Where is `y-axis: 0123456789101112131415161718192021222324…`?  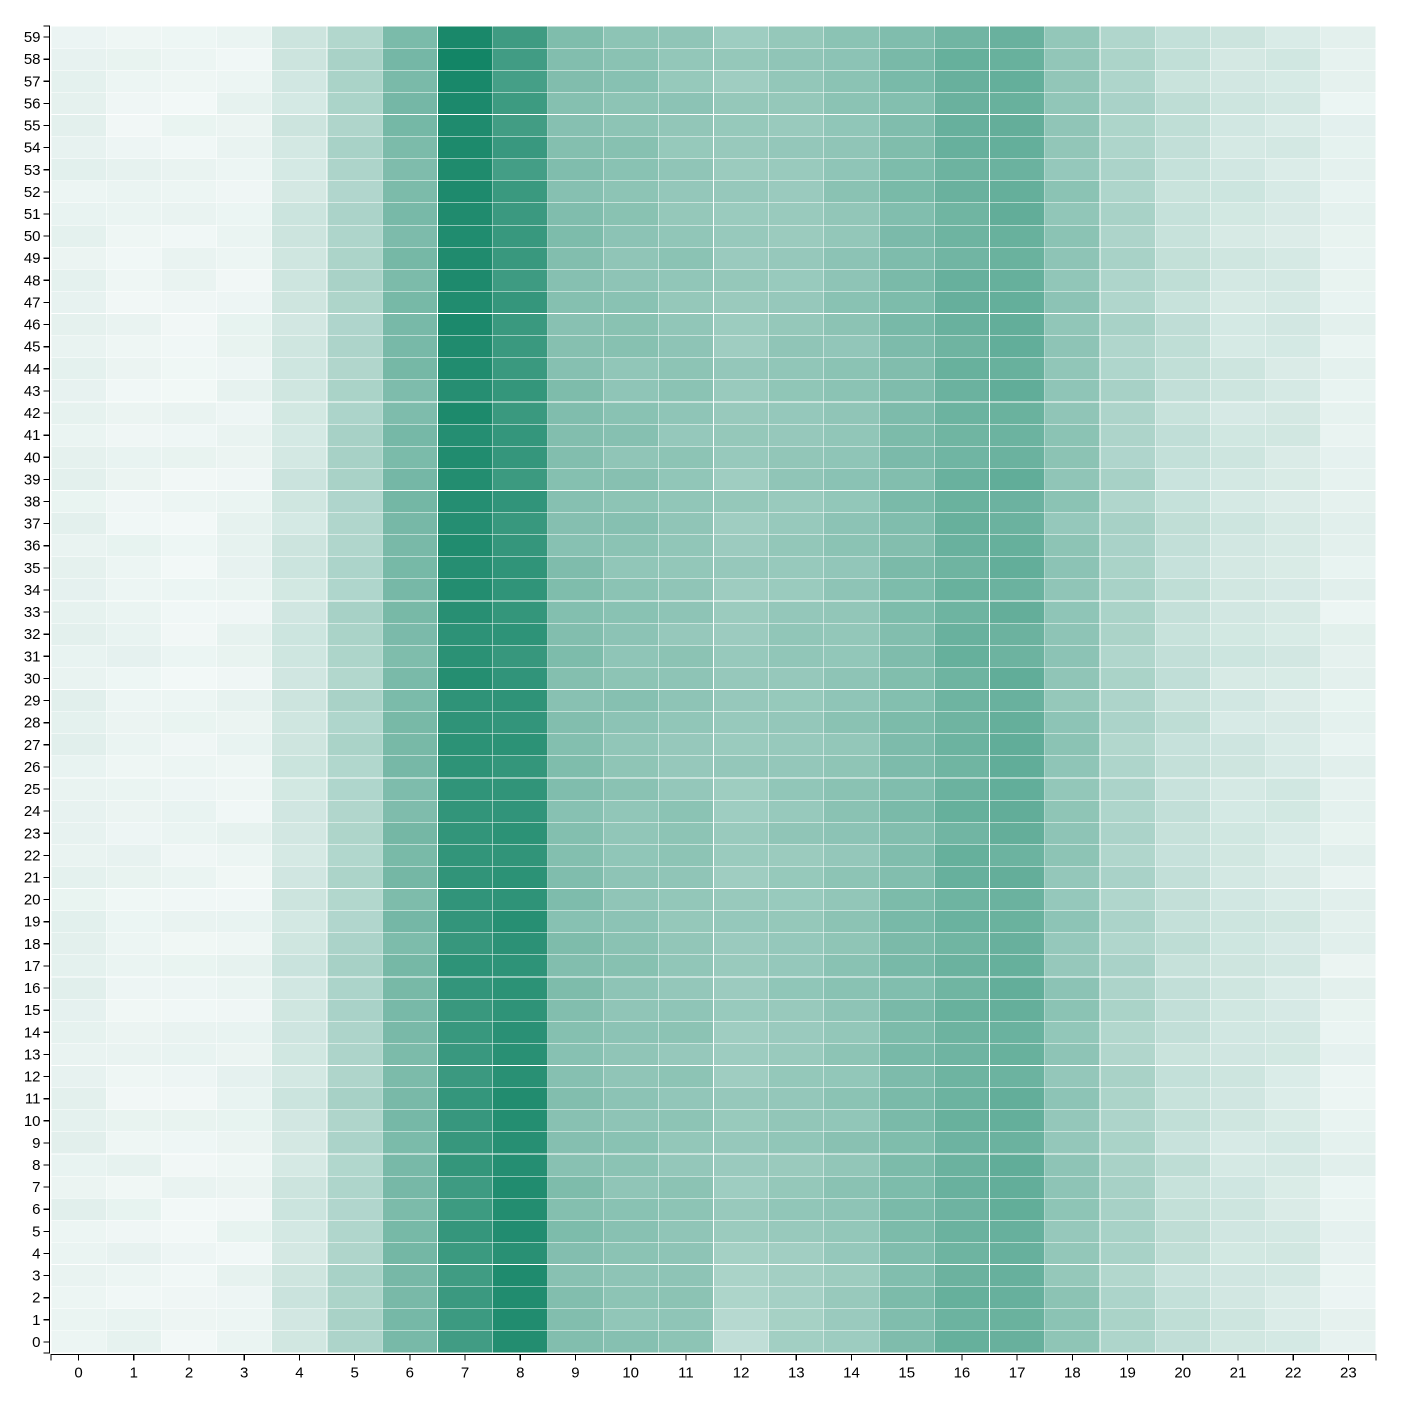 y-axis: 0123456789101112131415161718192021222324… is located at coordinates (37, 689).